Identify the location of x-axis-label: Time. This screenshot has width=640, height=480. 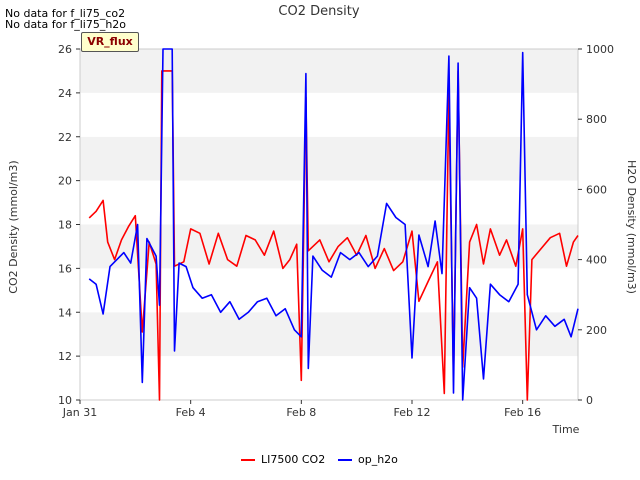
(566, 429).